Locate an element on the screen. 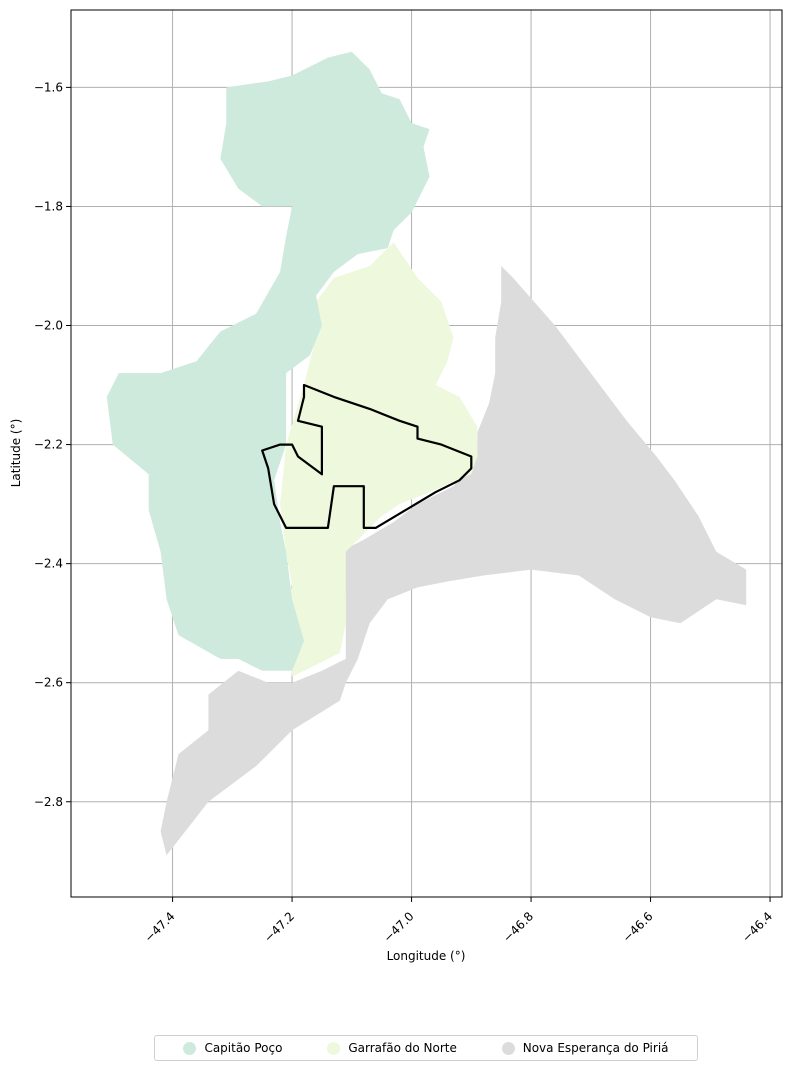 The width and height of the screenshot is (798, 1071). x-tick-label: −47.0 is located at coordinates (399, 927).